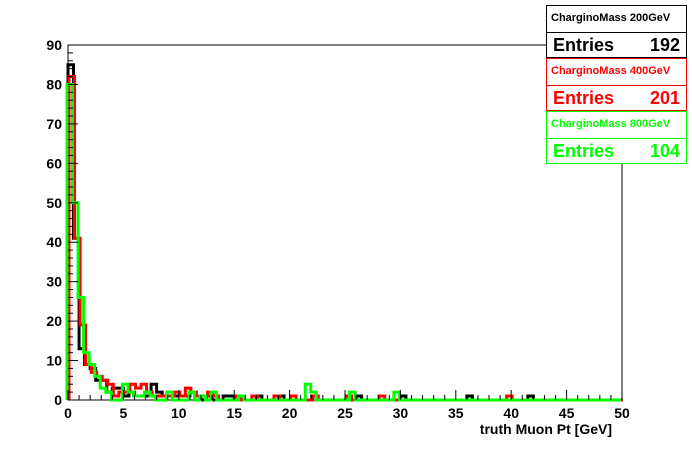  Describe the element at coordinates (179, 413) in the screenshot. I see `x-tick-label: 10` at that location.